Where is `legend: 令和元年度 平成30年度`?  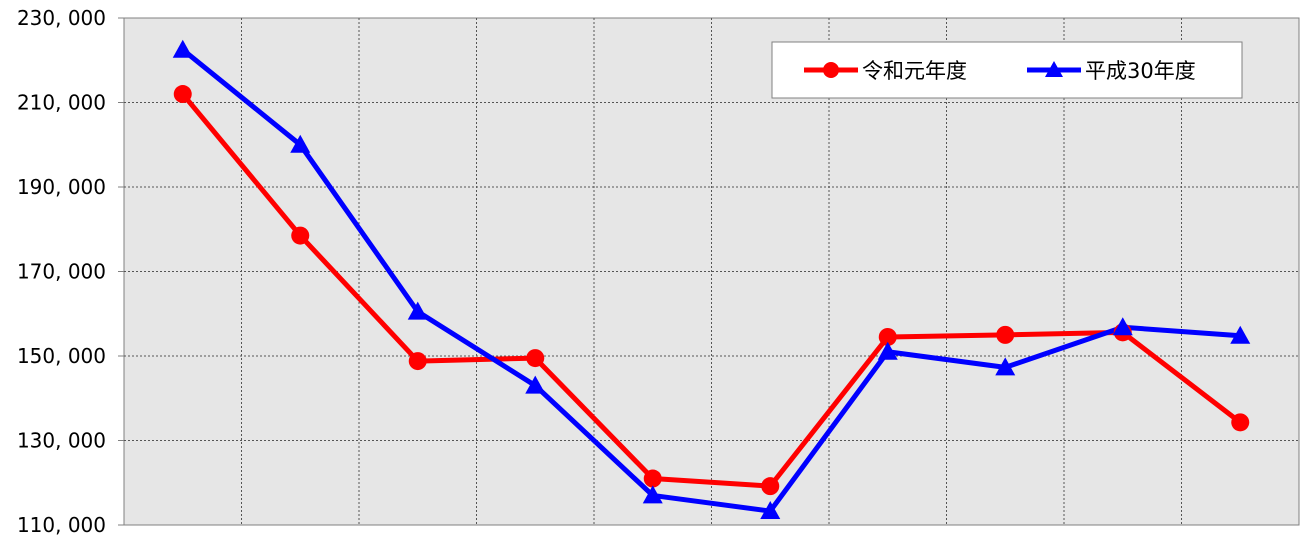 legend: 令和元年度 平成30年度 is located at coordinates (1007, 70).